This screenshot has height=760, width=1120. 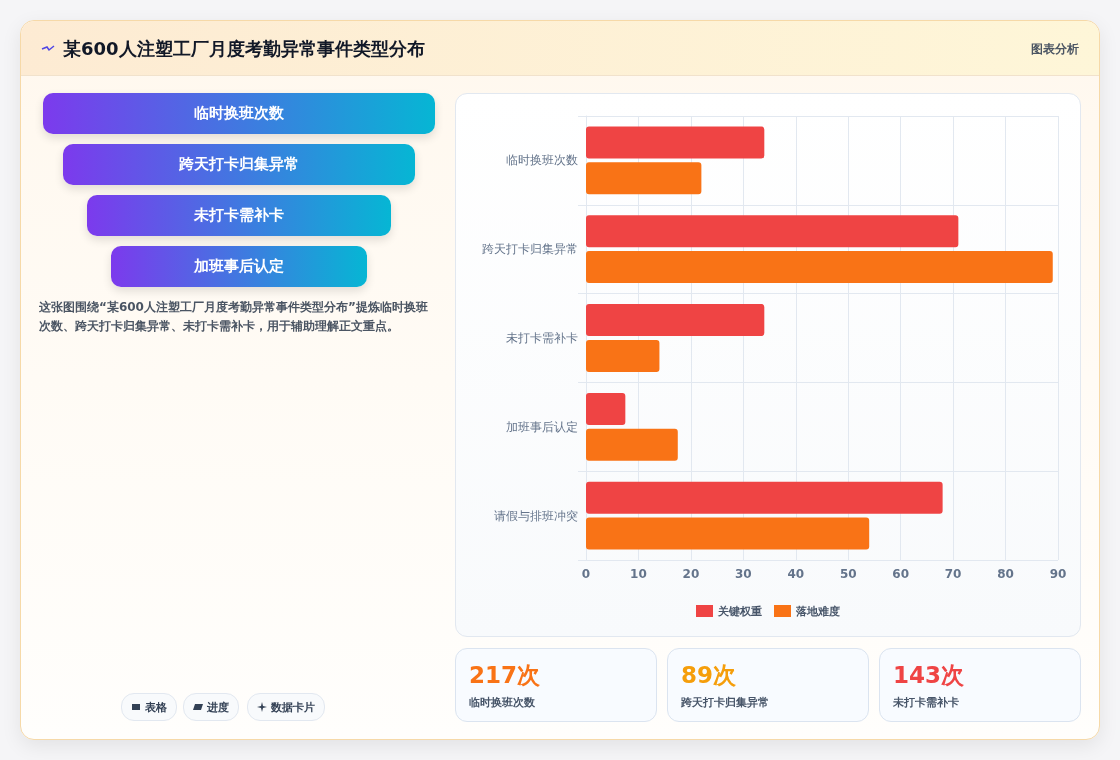 What do you see at coordinates (542, 160) in the screenshot?
I see `y-tick-label: 临时换班次数` at bounding box center [542, 160].